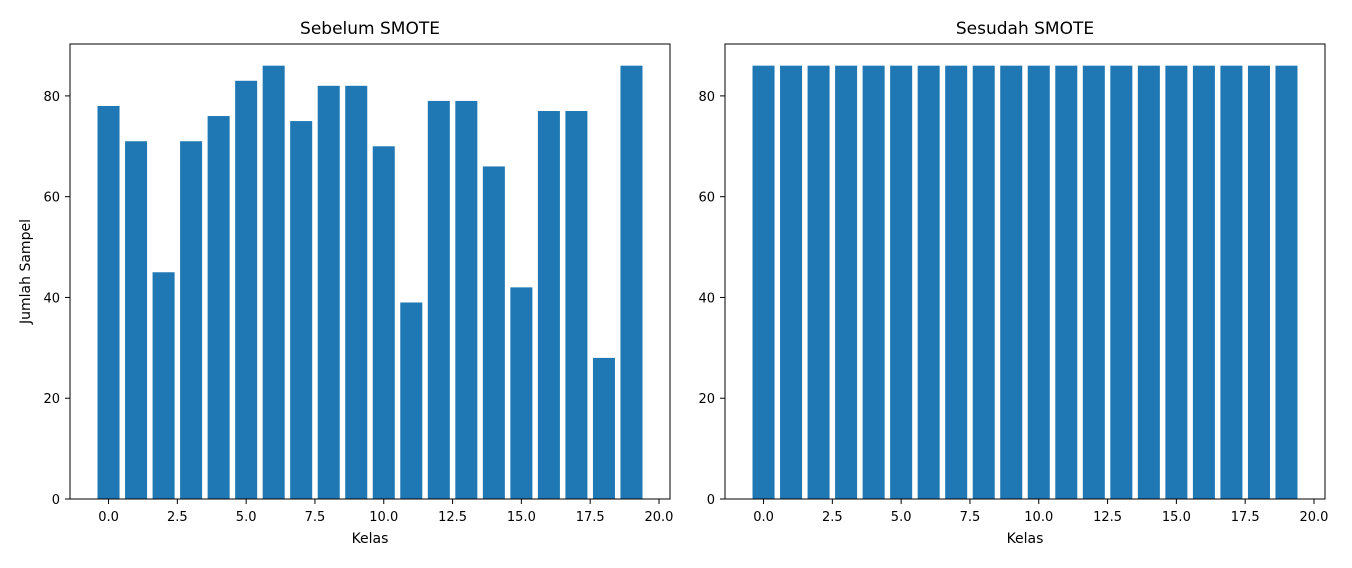 The height and width of the screenshot is (568, 1352). What do you see at coordinates (370, 29) in the screenshot?
I see `chart-title: Sebelum SMOTE` at bounding box center [370, 29].